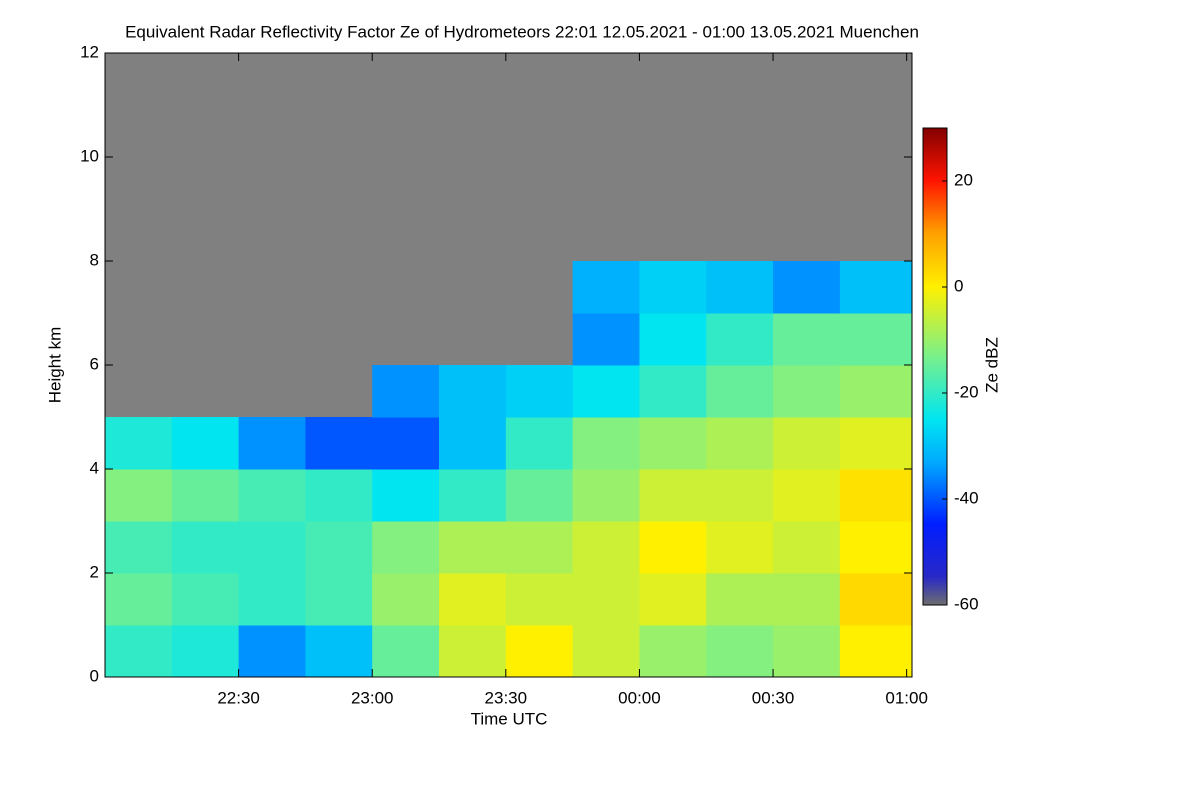 This screenshot has width=1200, height=805. Describe the element at coordinates (506, 697) in the screenshot. I see `x-tick-label: 23:30` at that location.